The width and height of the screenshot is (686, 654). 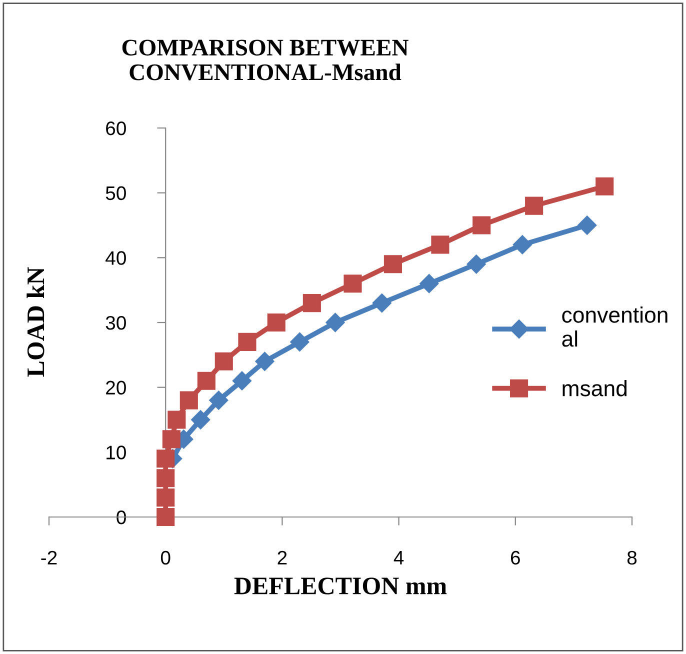 I want to click on legend-label: msand, so click(x=594, y=388).